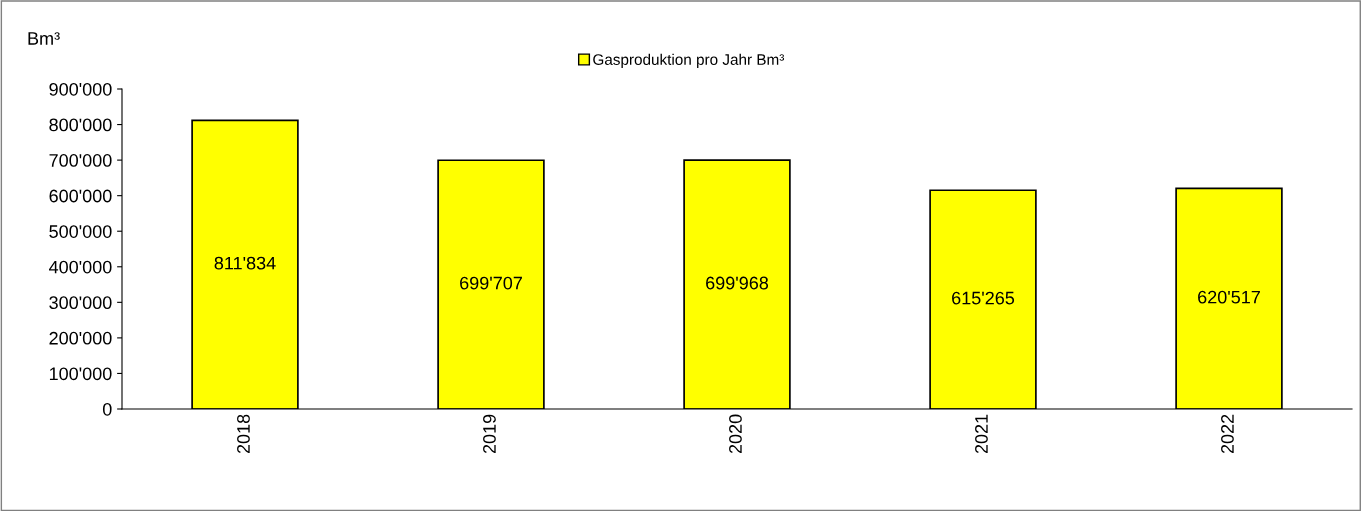  I want to click on y-tick-label: 800'000, so click(80, 125).